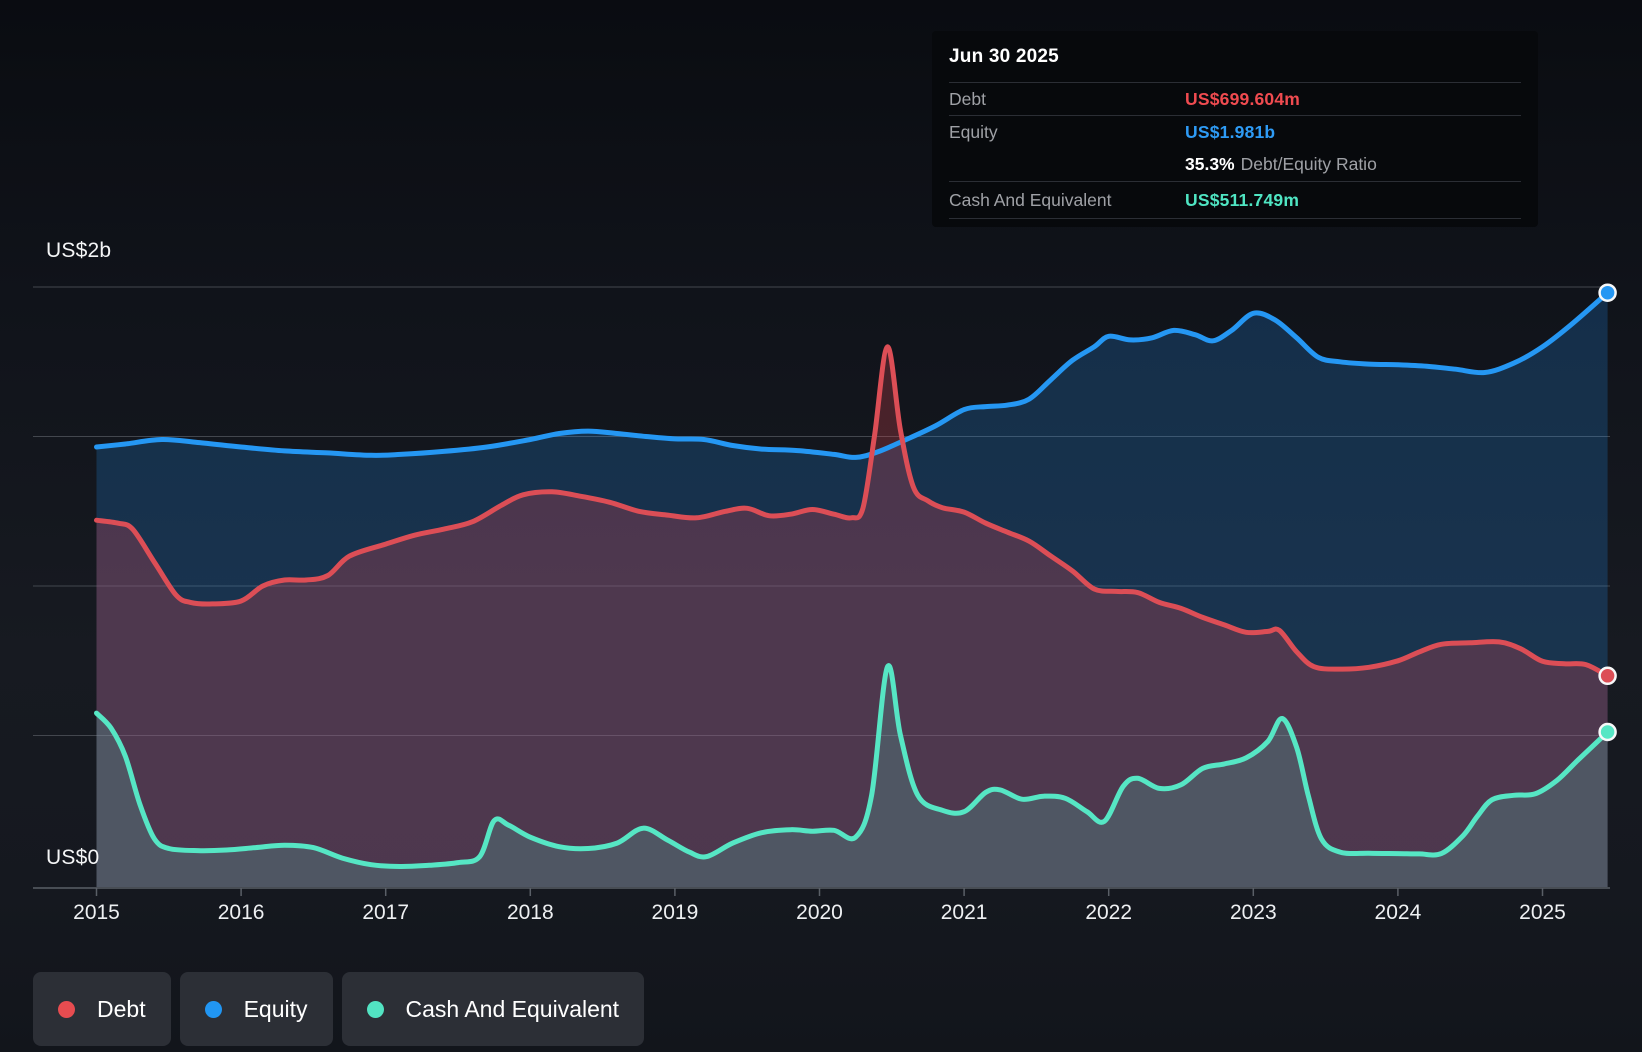 This screenshot has height=1052, width=1642. Describe the element at coordinates (1607, 292) in the screenshot. I see `equity-end-marker` at that location.